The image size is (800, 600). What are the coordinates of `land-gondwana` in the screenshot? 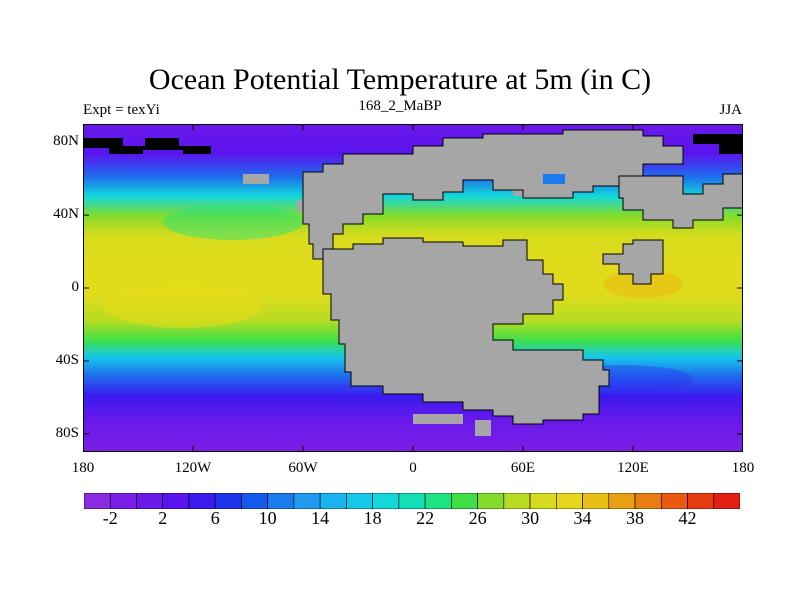 It's located at (466, 331).